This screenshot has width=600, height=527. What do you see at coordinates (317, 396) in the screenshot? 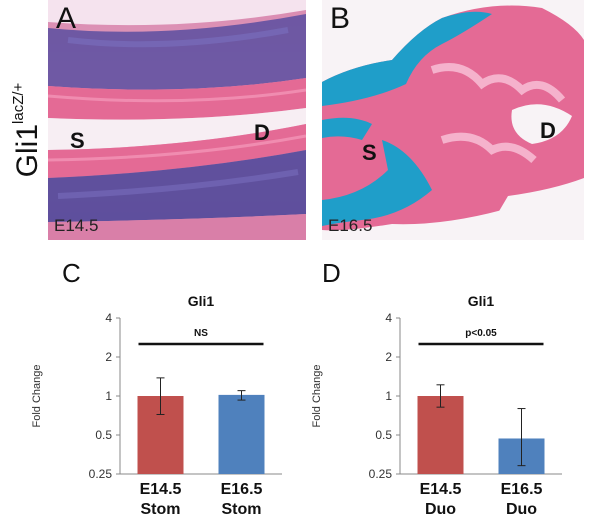
I see `chart-d-ylabel: Fold Change` at bounding box center [317, 396].